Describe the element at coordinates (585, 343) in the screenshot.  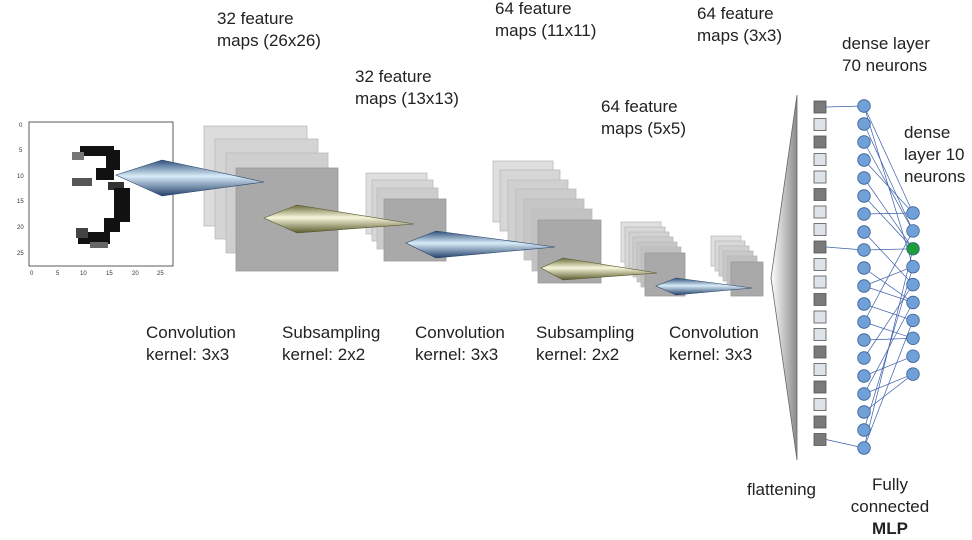
I see `label-op-subsampling-2: Subsampling kernel: 2x2` at that location.